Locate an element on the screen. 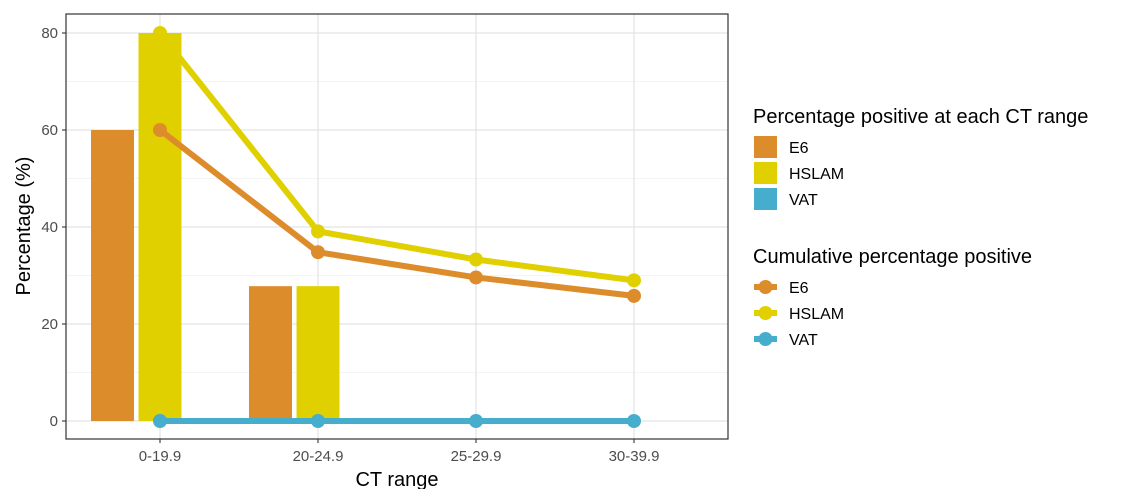 This screenshot has width=1147, height=489. legend-title: Cumulative percentage positive is located at coordinates (892, 257).